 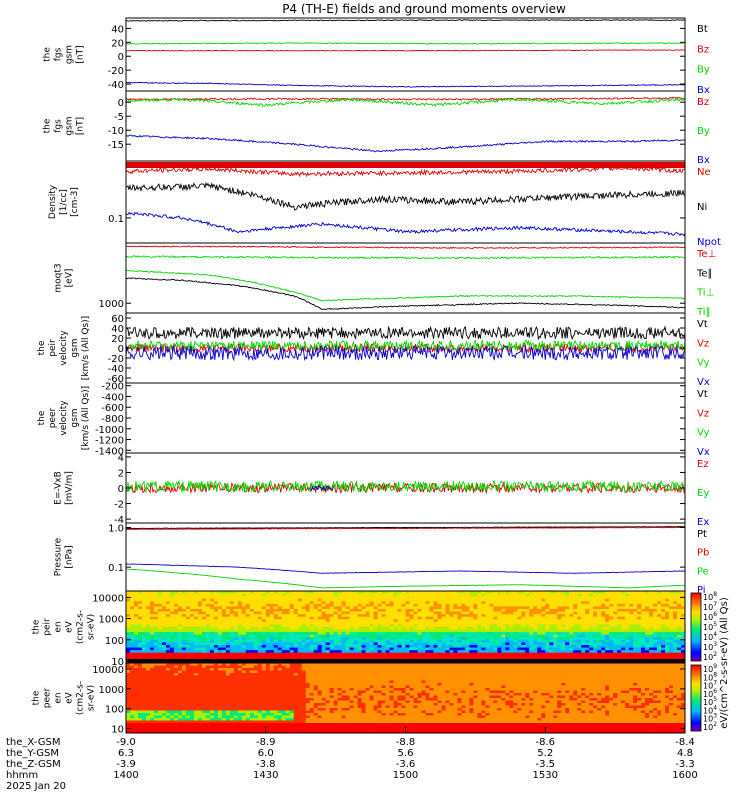 What do you see at coordinates (405, 294) in the screenshot?
I see `series-line-Te∥` at bounding box center [405, 294].